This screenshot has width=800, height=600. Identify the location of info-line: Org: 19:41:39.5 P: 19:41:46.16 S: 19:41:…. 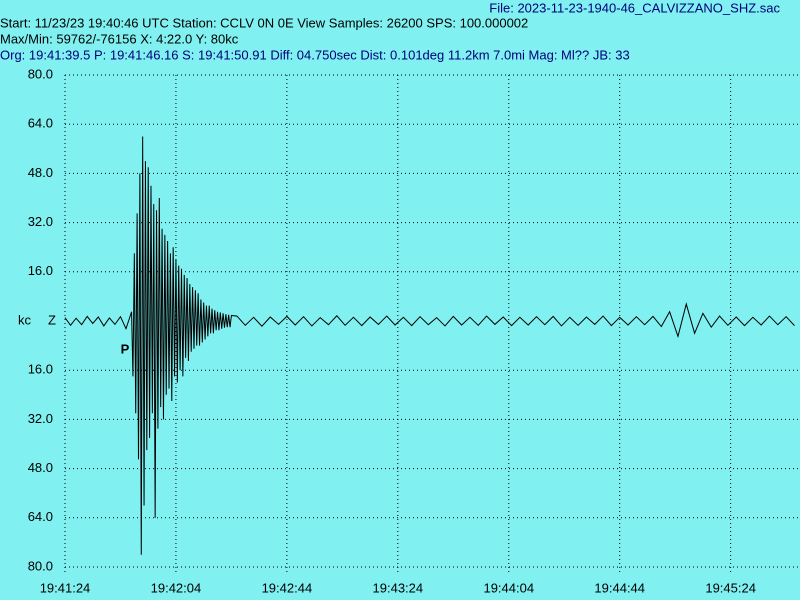
(315, 54).